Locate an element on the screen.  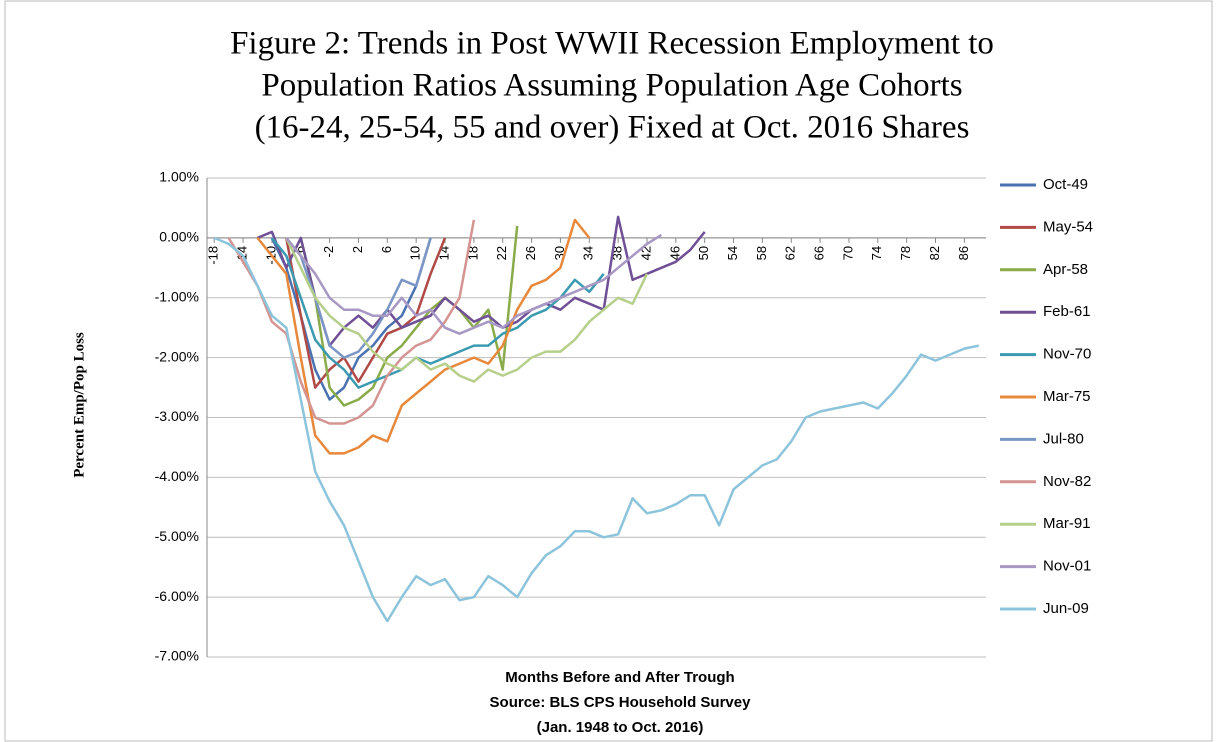
legend-label: Apr-58 is located at coordinates (1065, 269).